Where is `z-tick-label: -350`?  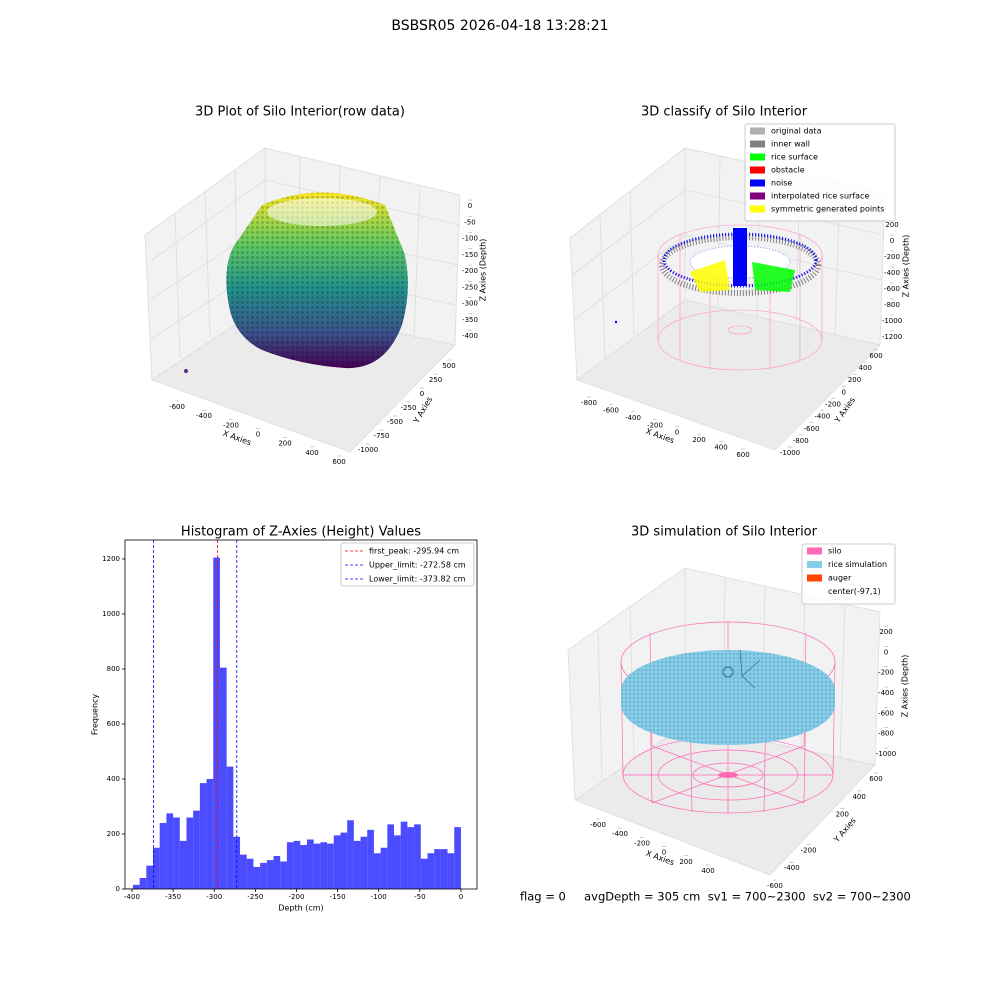
z-tick-label: -350 is located at coordinates (470, 320).